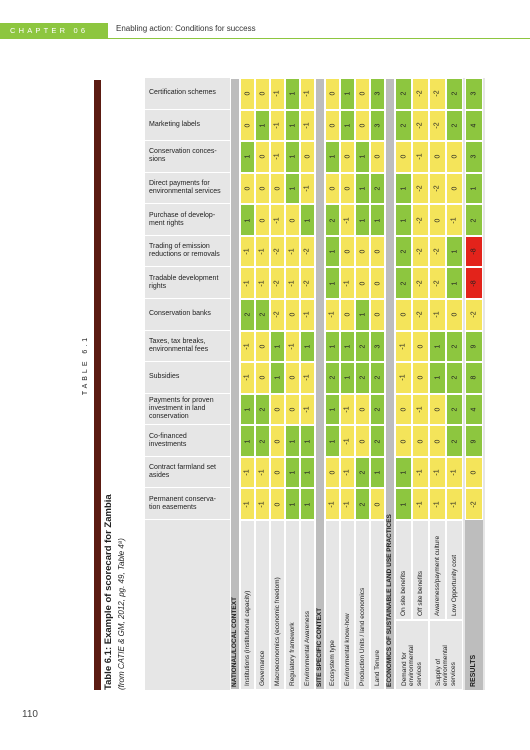  Describe the element at coordinates (187, 504) in the screenshot. I see `instrument-label: Permanent conserva-tion easements` at that location.